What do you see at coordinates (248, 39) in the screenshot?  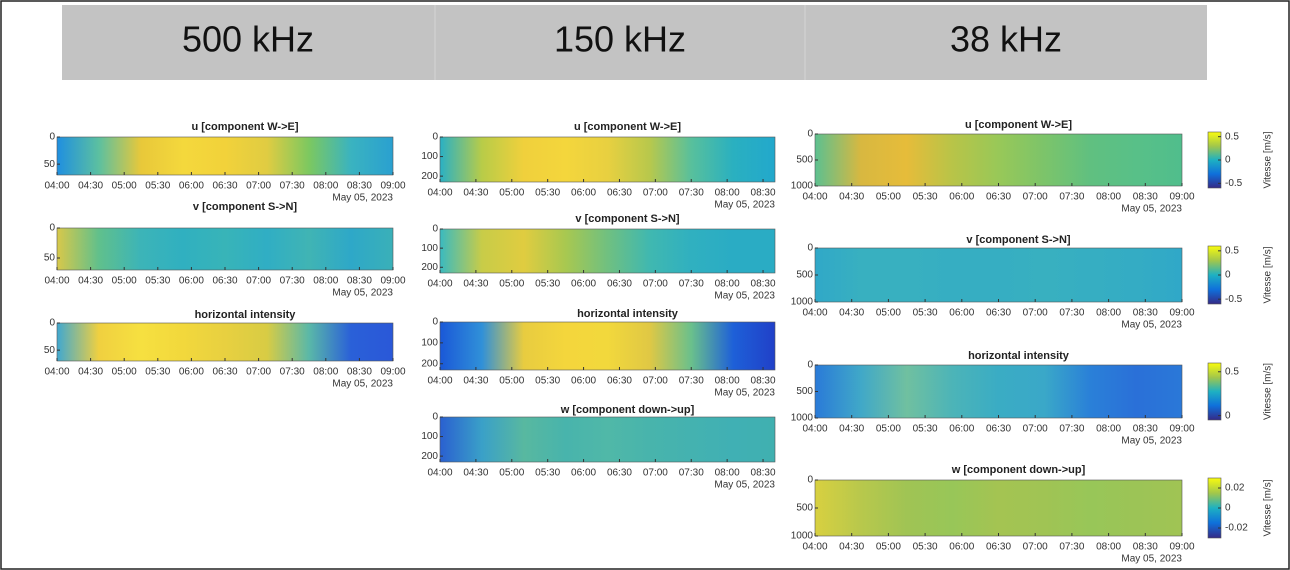 I see `column-header: 500 kHz` at bounding box center [248, 39].